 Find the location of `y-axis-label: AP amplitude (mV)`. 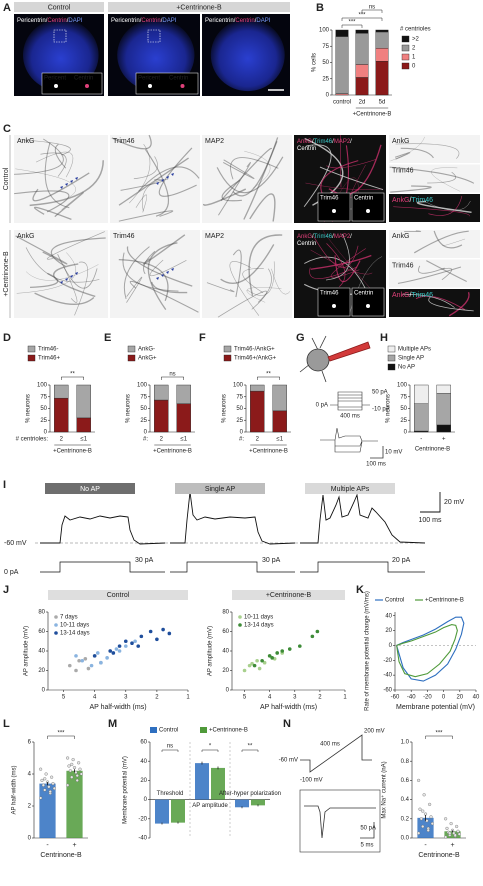

y-axis-label: AP amplitude (mV) is located at coordinates (27, 651).